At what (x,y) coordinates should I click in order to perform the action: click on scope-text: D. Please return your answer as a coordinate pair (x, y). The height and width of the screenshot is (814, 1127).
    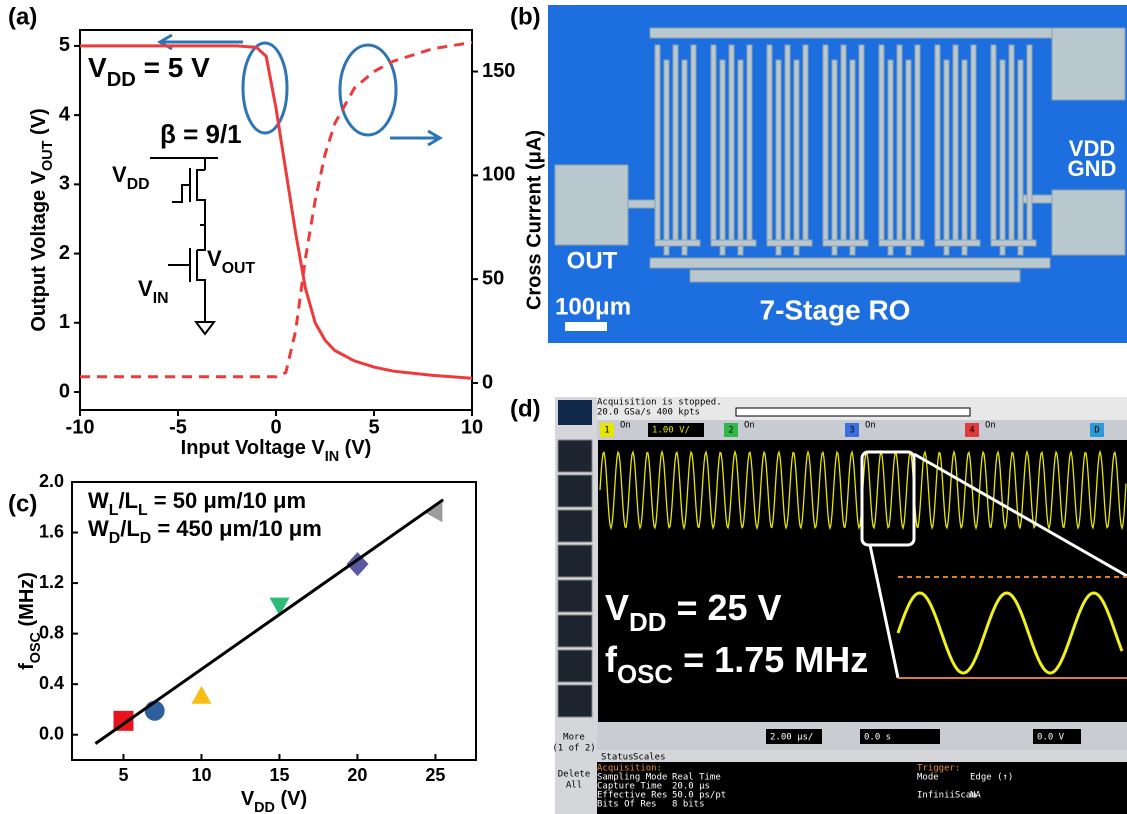
    Looking at the image, I should click on (1096, 431).